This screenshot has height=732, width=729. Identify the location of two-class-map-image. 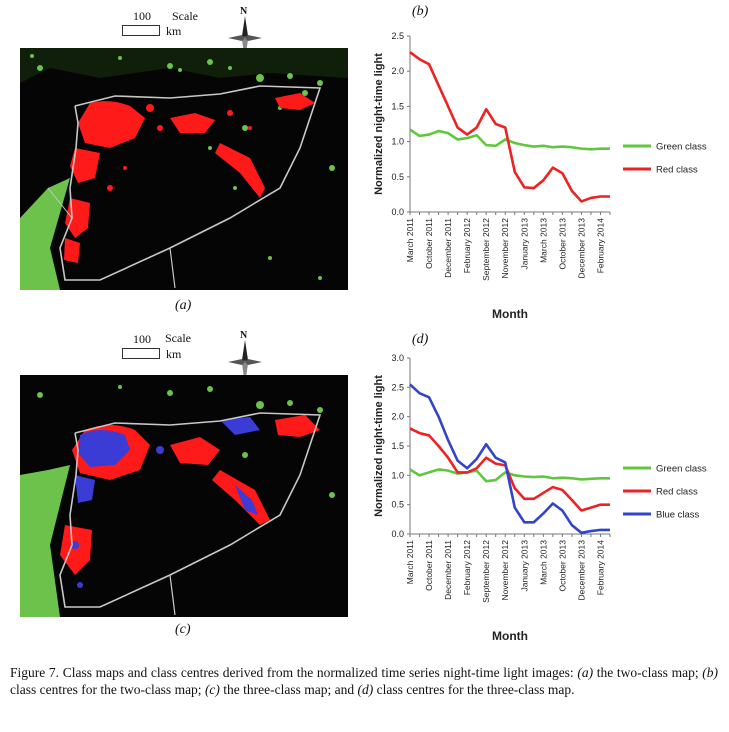
(184, 169).